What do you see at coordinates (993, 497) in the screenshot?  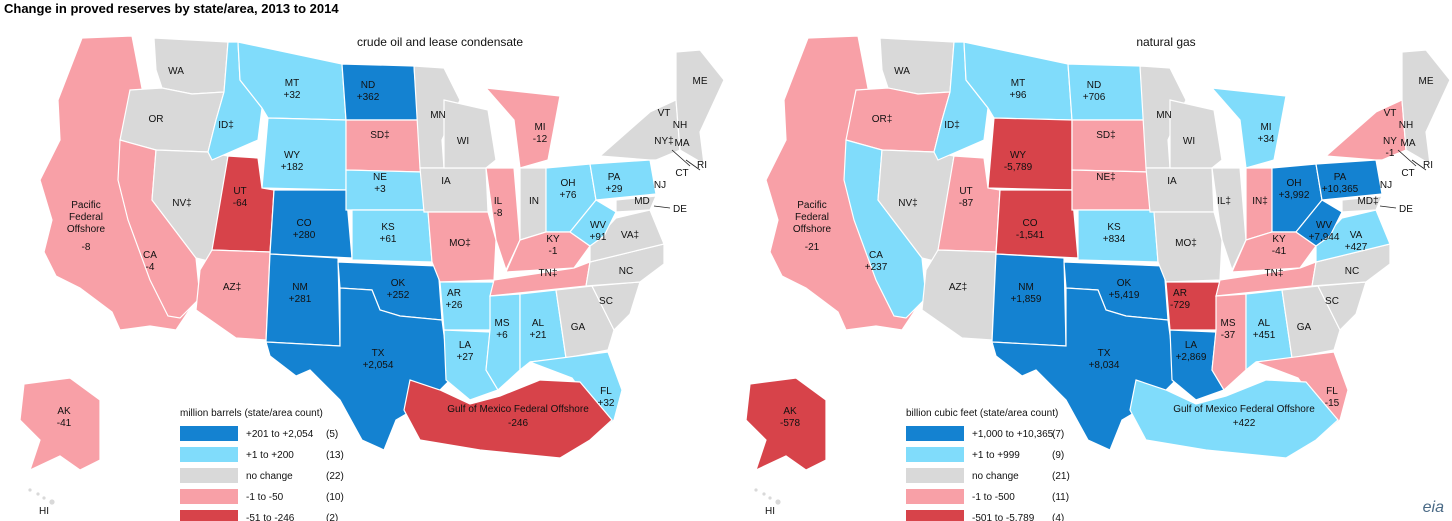 I see `legend-label: -1 to -500` at bounding box center [993, 497].